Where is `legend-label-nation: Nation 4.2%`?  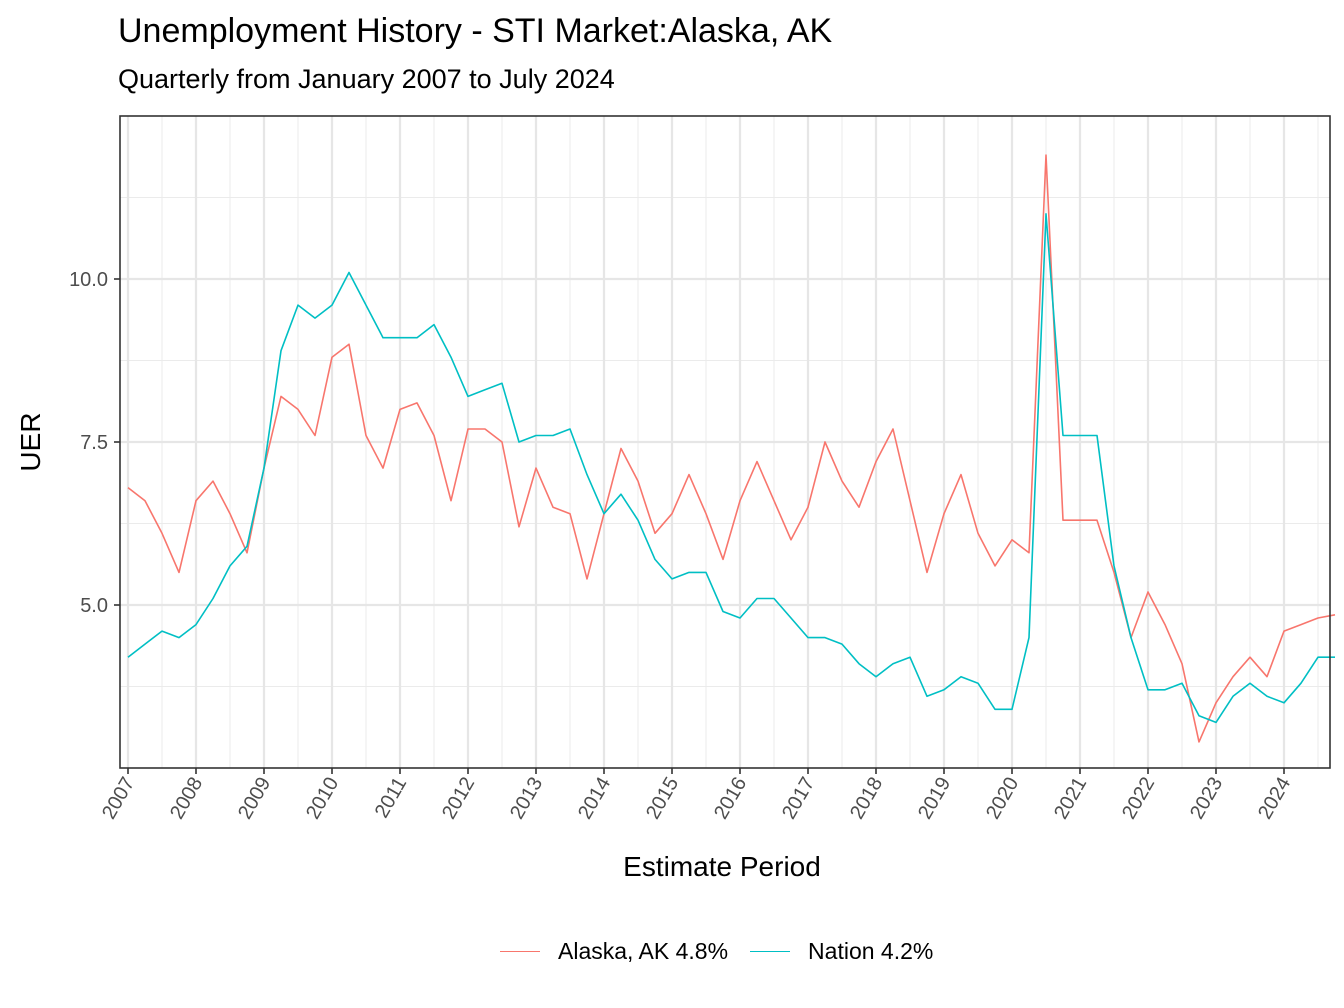
legend-label-nation: Nation 4.2% is located at coordinates (871, 951).